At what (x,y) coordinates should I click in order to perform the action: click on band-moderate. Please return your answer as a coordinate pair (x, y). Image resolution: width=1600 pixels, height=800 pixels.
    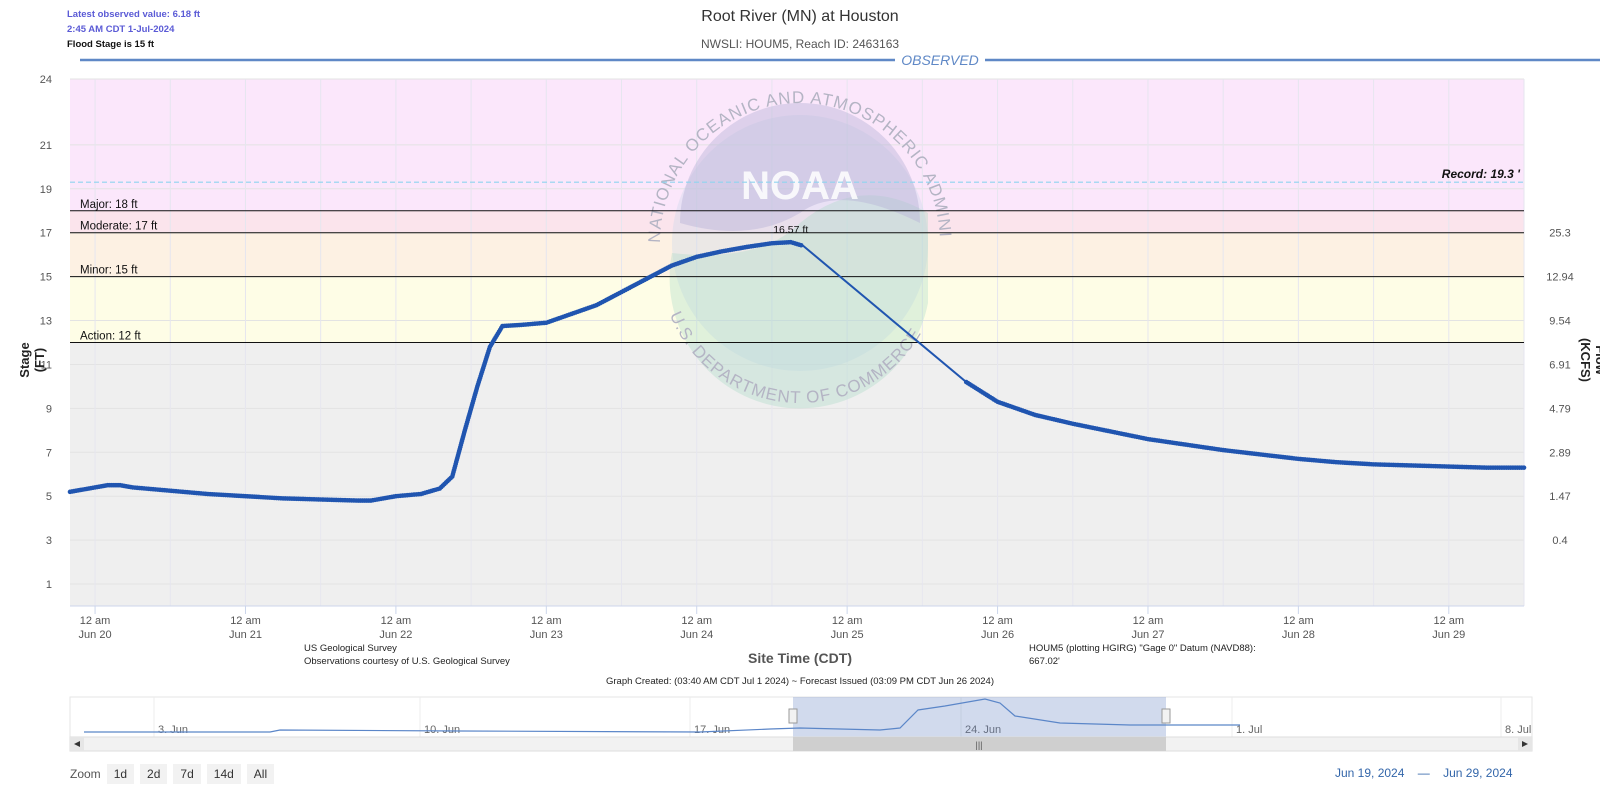
    Looking at the image, I should click on (797, 254).